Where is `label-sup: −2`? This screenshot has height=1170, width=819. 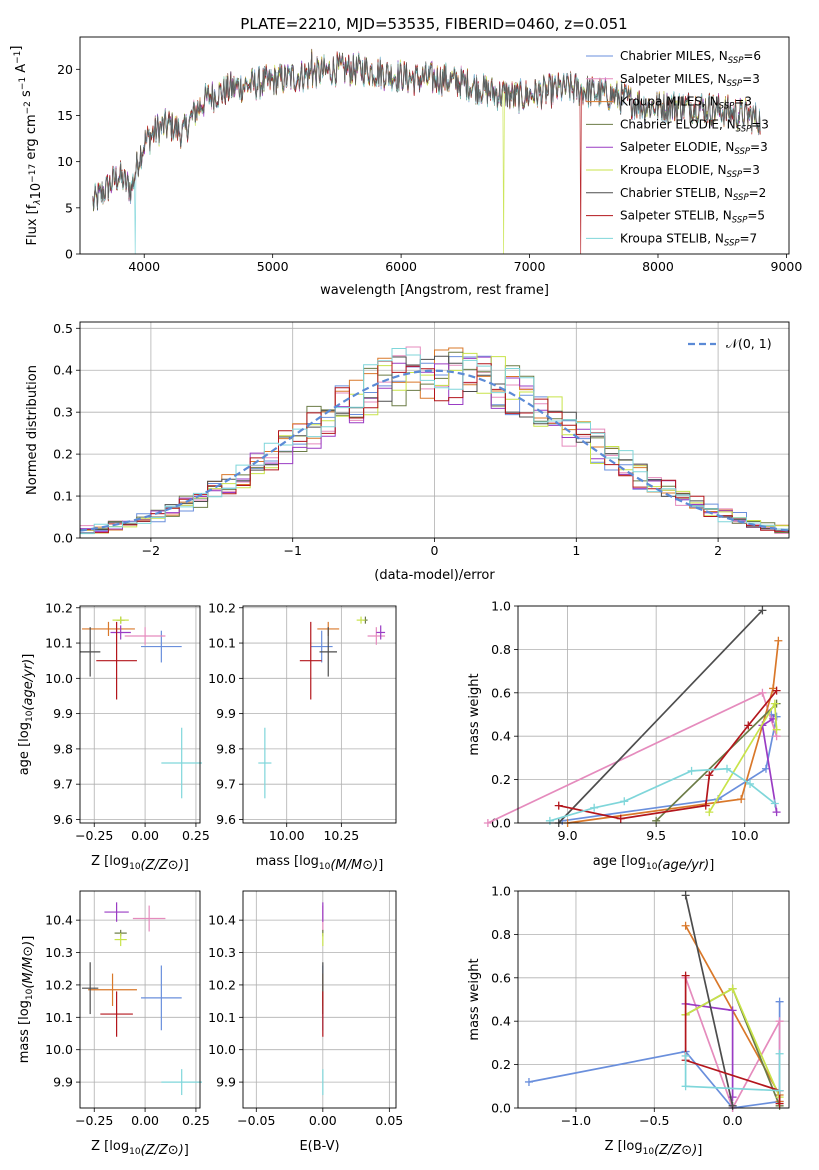
label-sup: −2 is located at coordinates (28, 107).